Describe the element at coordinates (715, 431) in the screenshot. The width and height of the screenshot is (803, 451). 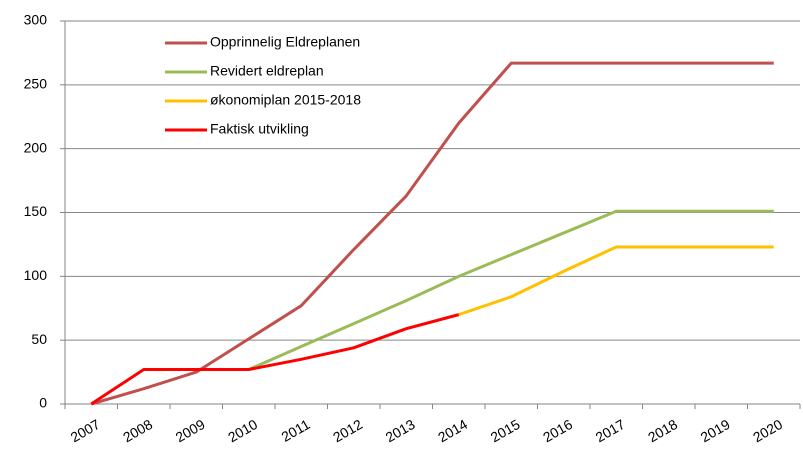
I see `x-tick-label: 2019` at that location.